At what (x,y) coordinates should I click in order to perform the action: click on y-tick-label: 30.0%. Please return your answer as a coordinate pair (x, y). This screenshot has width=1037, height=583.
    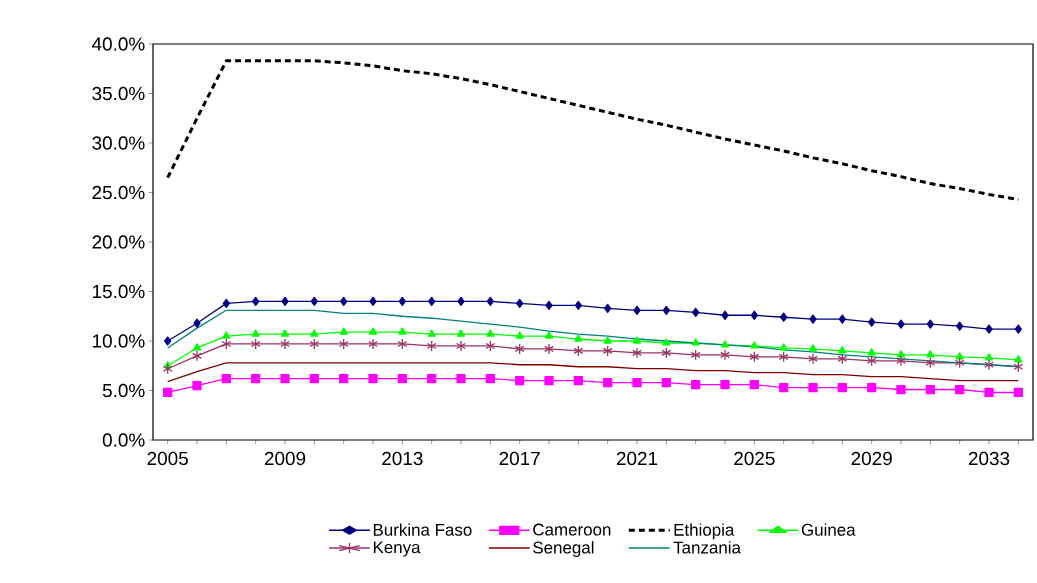
    Looking at the image, I should click on (118, 143).